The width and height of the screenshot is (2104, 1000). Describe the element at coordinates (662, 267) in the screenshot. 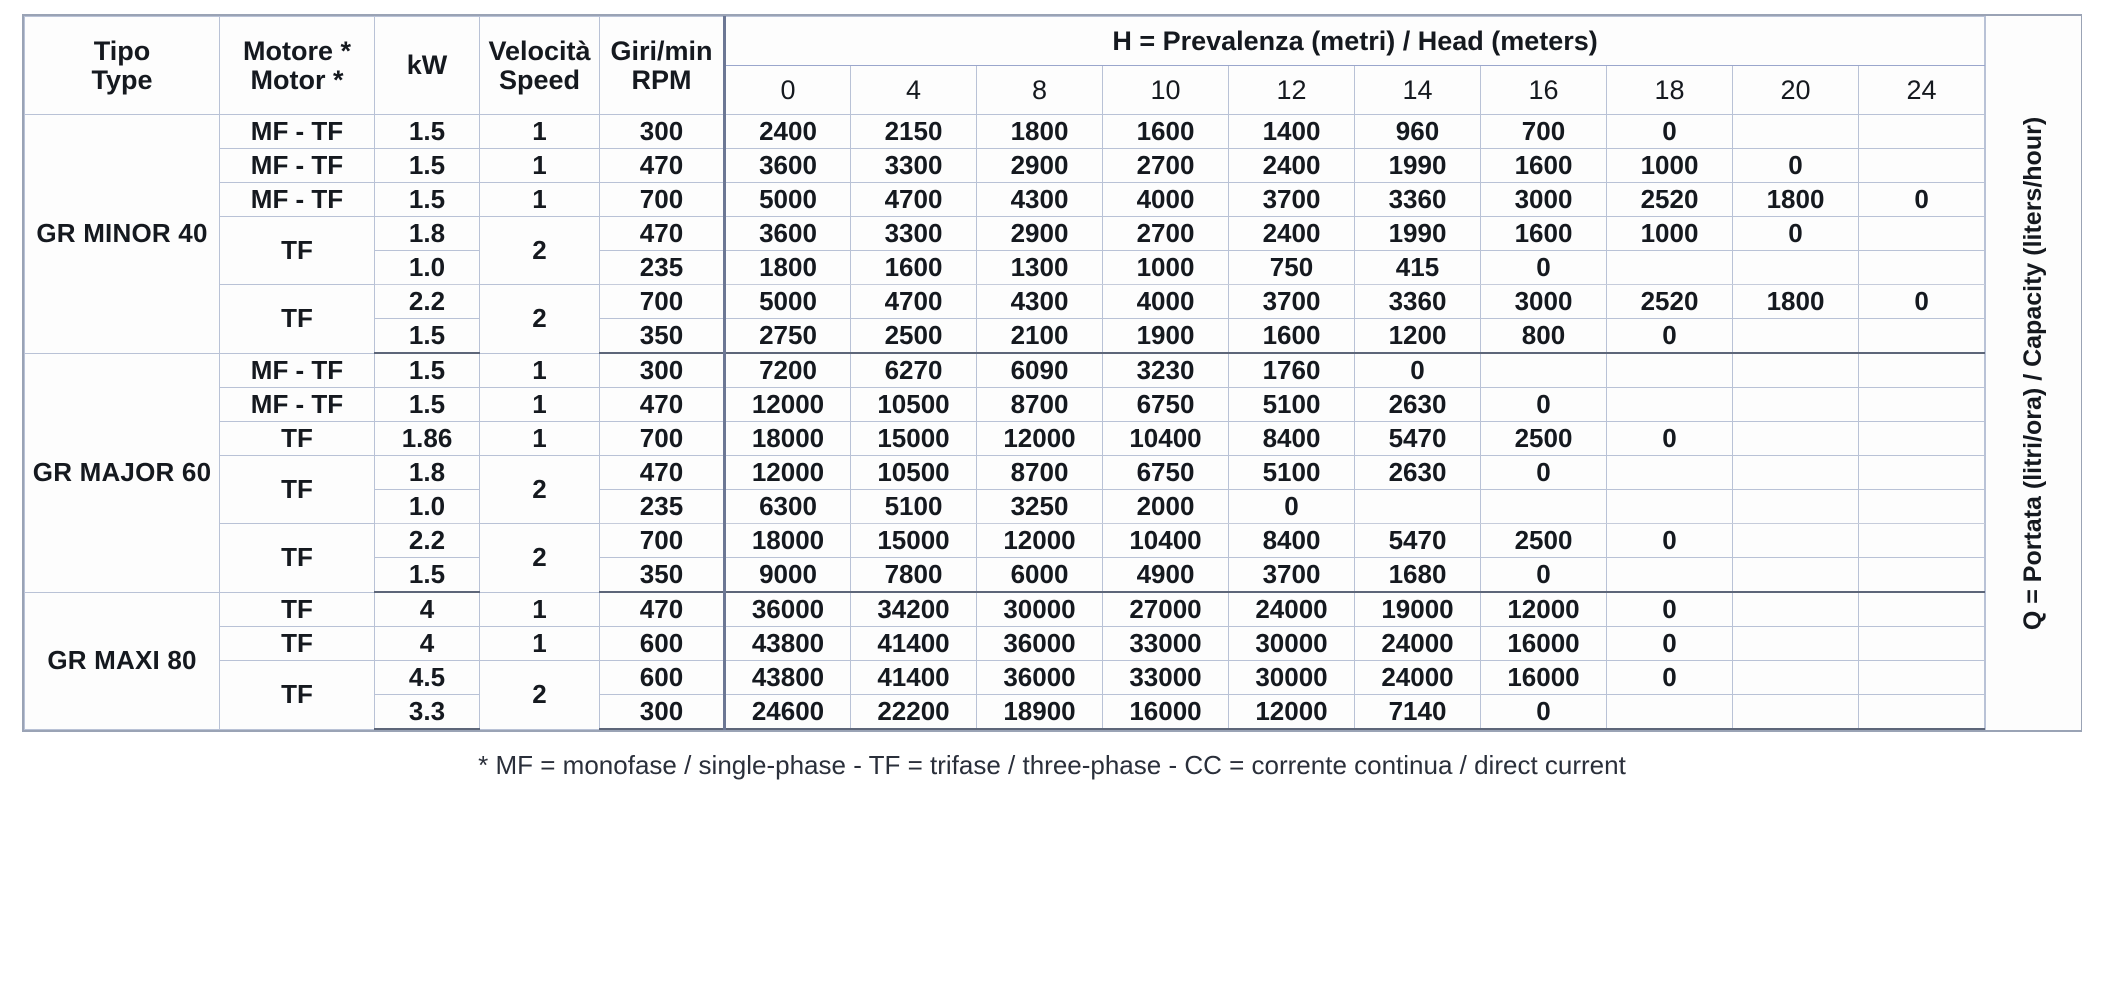

I see `rpm-cell: 235` at that location.